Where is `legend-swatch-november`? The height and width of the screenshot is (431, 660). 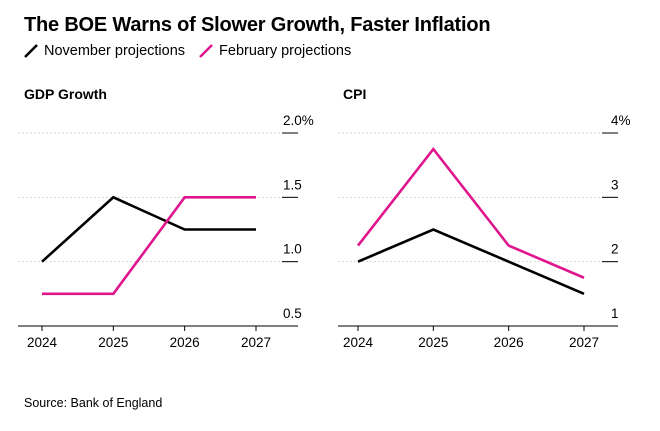
legend-swatch-november is located at coordinates (31, 51).